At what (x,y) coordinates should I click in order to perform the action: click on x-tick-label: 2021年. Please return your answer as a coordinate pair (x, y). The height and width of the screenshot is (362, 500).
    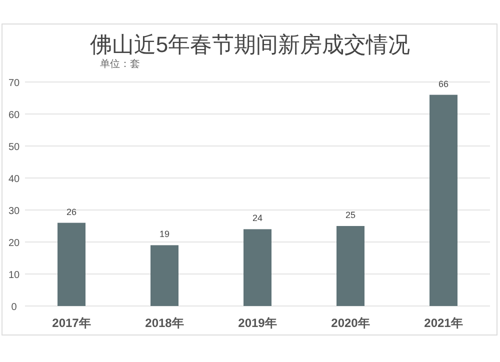
    Looking at the image, I should click on (443, 323).